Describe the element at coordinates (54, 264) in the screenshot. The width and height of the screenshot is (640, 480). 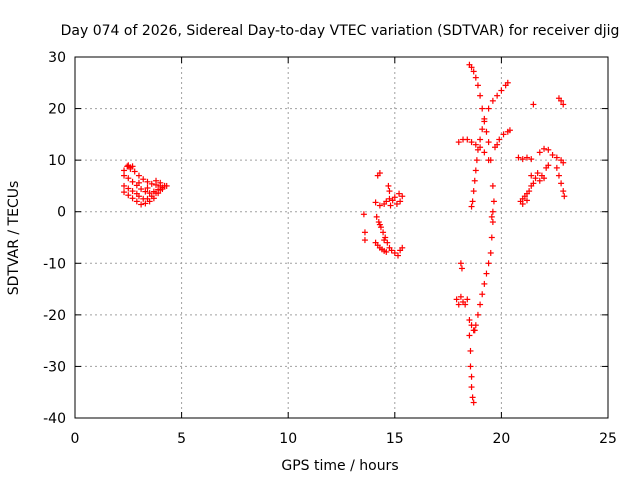
I see `y-tick-label: -10` at that location.